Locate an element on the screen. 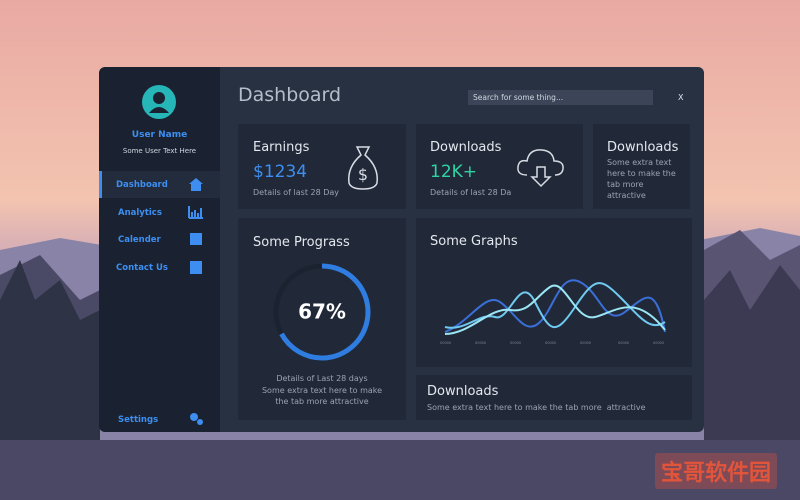 This screenshot has width=800, height=500. card-title: Earnings is located at coordinates (281, 147).